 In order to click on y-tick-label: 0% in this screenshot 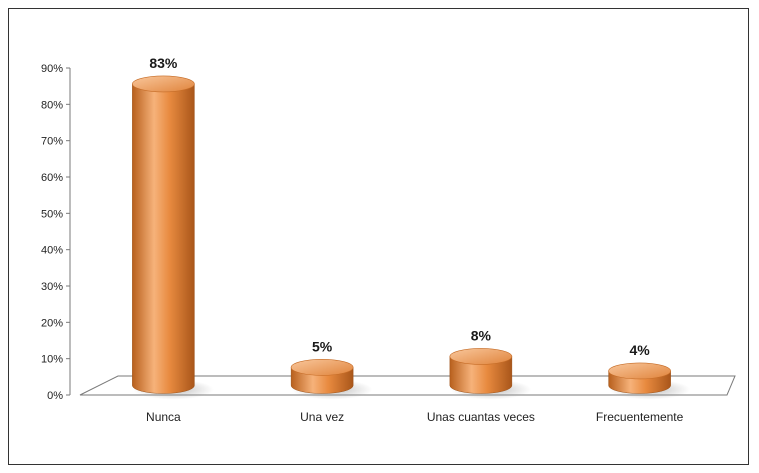, I will do `click(55, 396)`.